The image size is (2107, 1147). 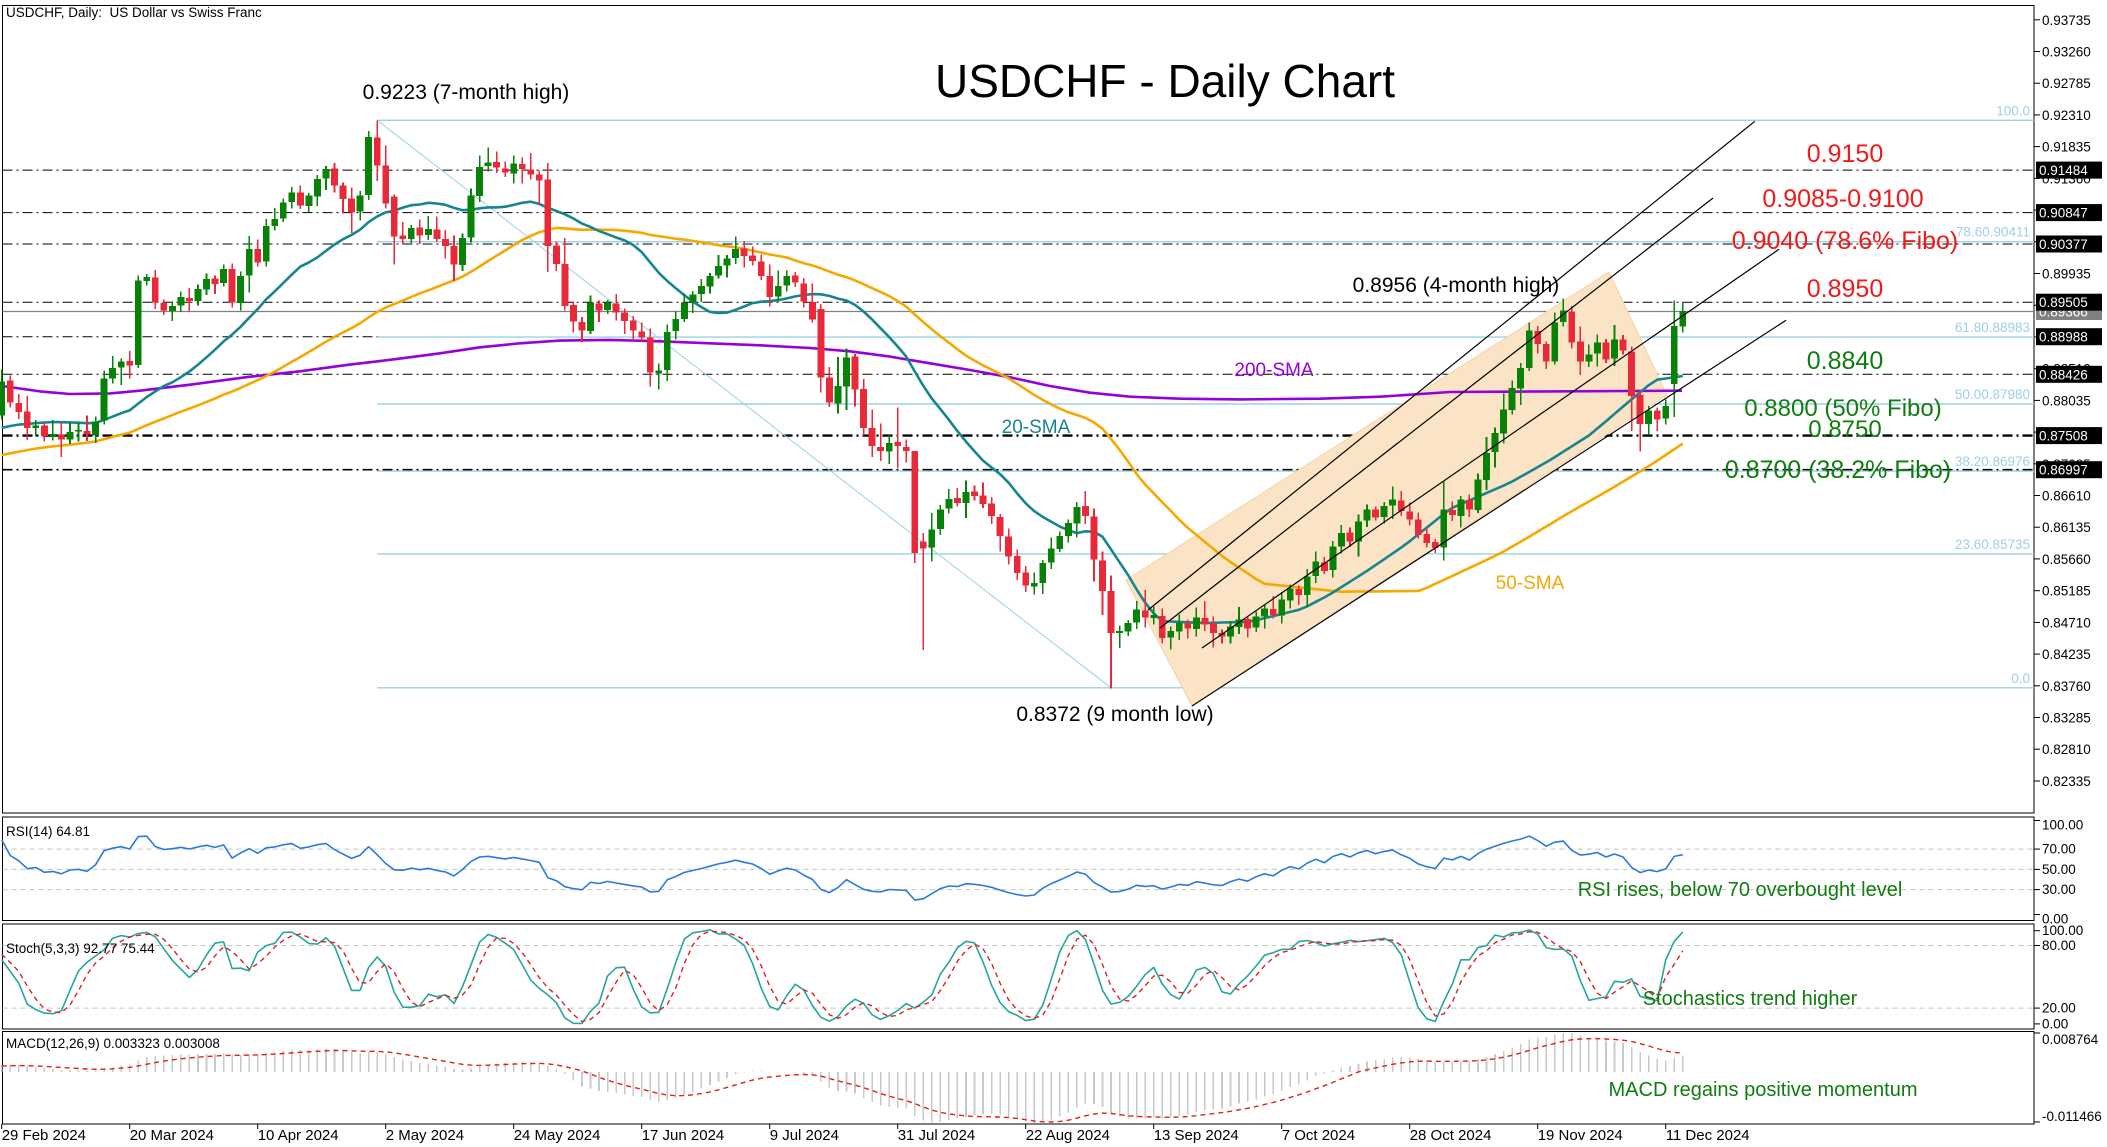 I want to click on svg-text: 0.8840, so click(x=1845, y=361).